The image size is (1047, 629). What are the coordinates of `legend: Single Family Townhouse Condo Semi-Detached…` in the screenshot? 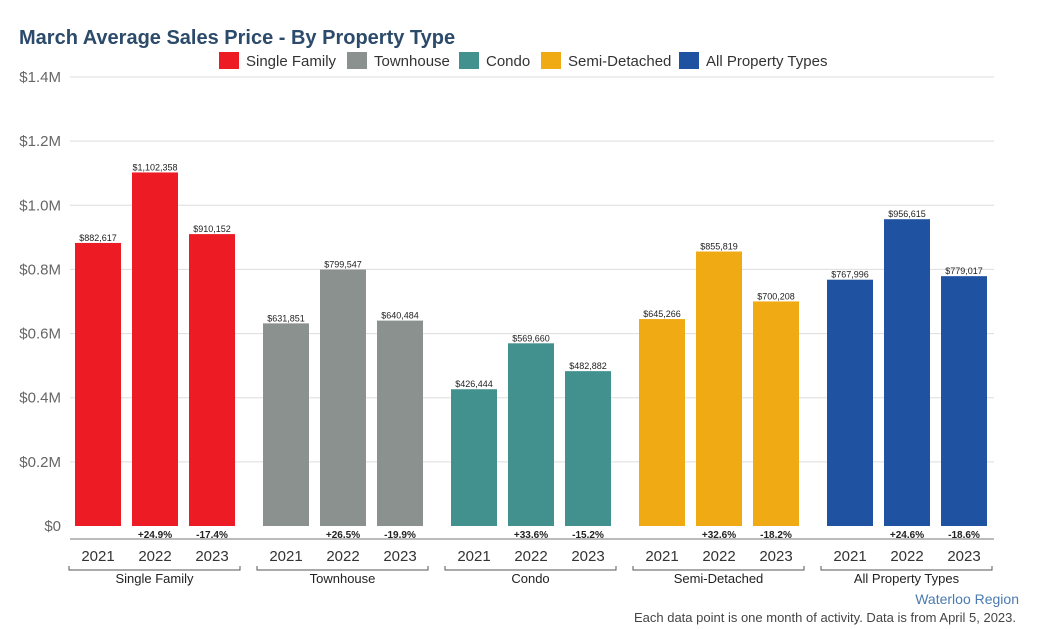 It's located at (523, 61).